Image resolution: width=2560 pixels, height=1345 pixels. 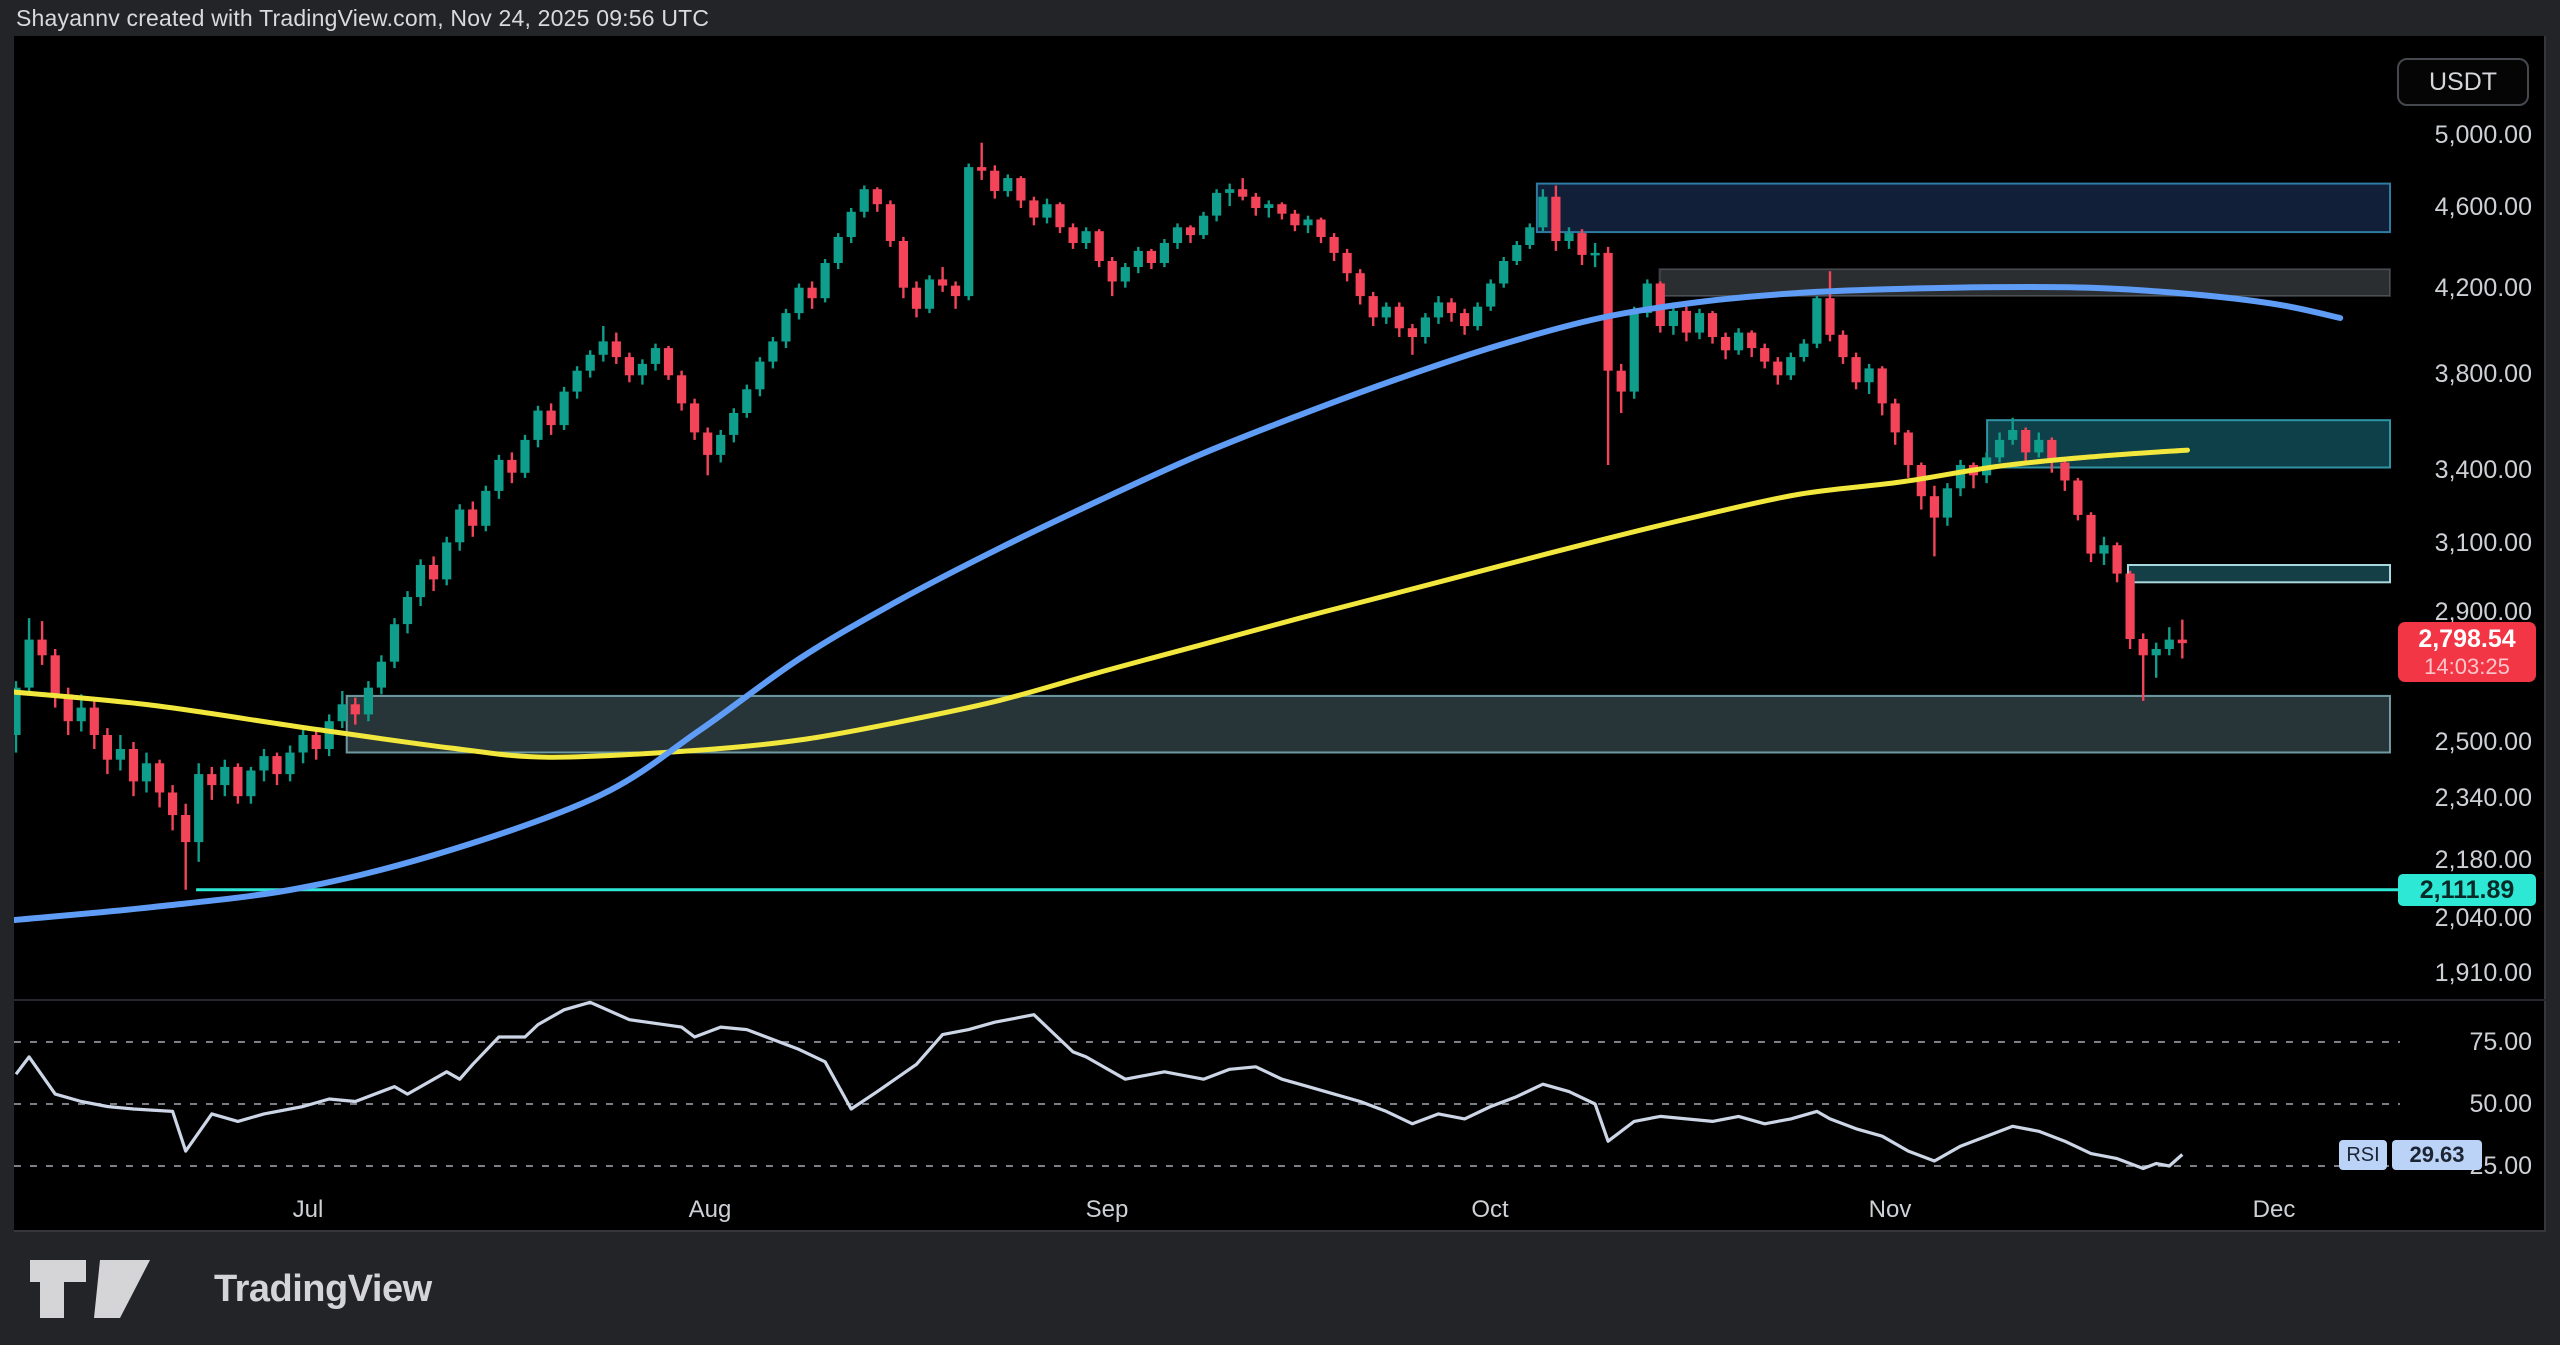 What do you see at coordinates (2437, 1155) in the screenshot?
I see `rsi-value-chip: 29.63` at bounding box center [2437, 1155].